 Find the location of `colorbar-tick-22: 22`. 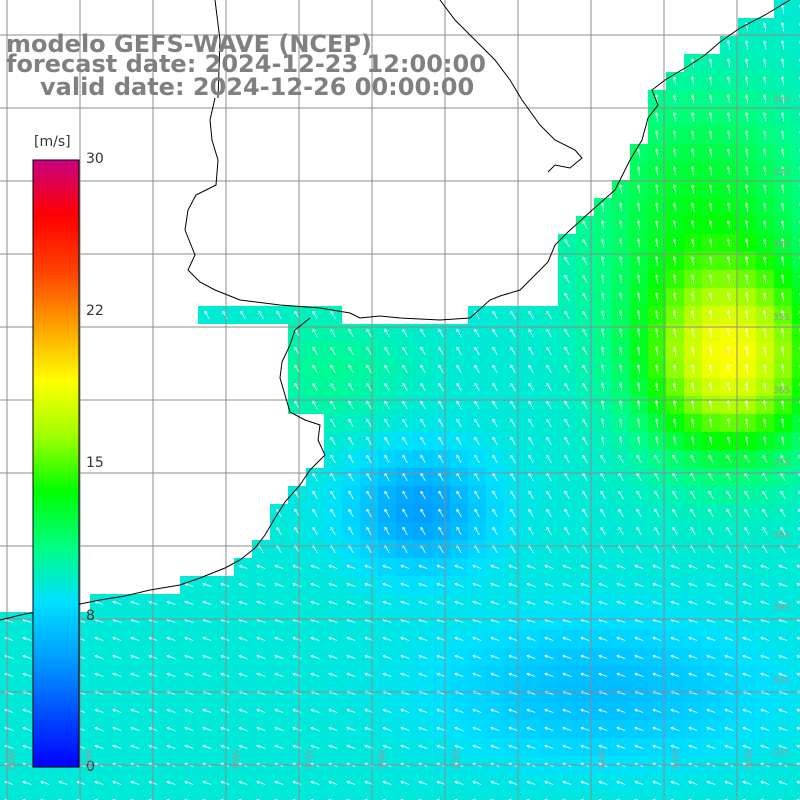

colorbar-tick-22: 22 is located at coordinates (95, 311).